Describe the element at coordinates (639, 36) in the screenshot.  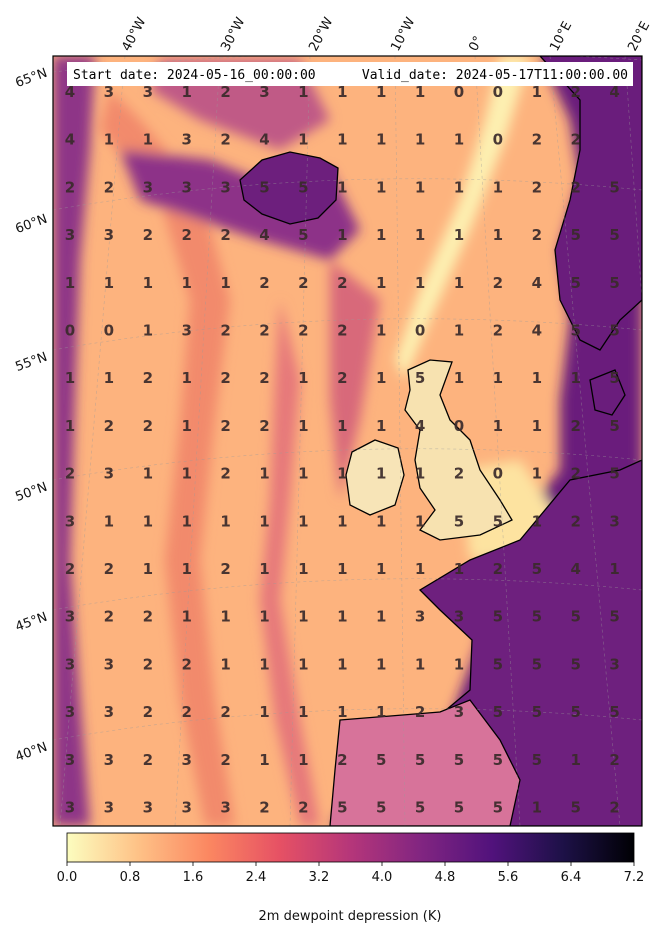
I see `lon-label: 20°E` at that location.